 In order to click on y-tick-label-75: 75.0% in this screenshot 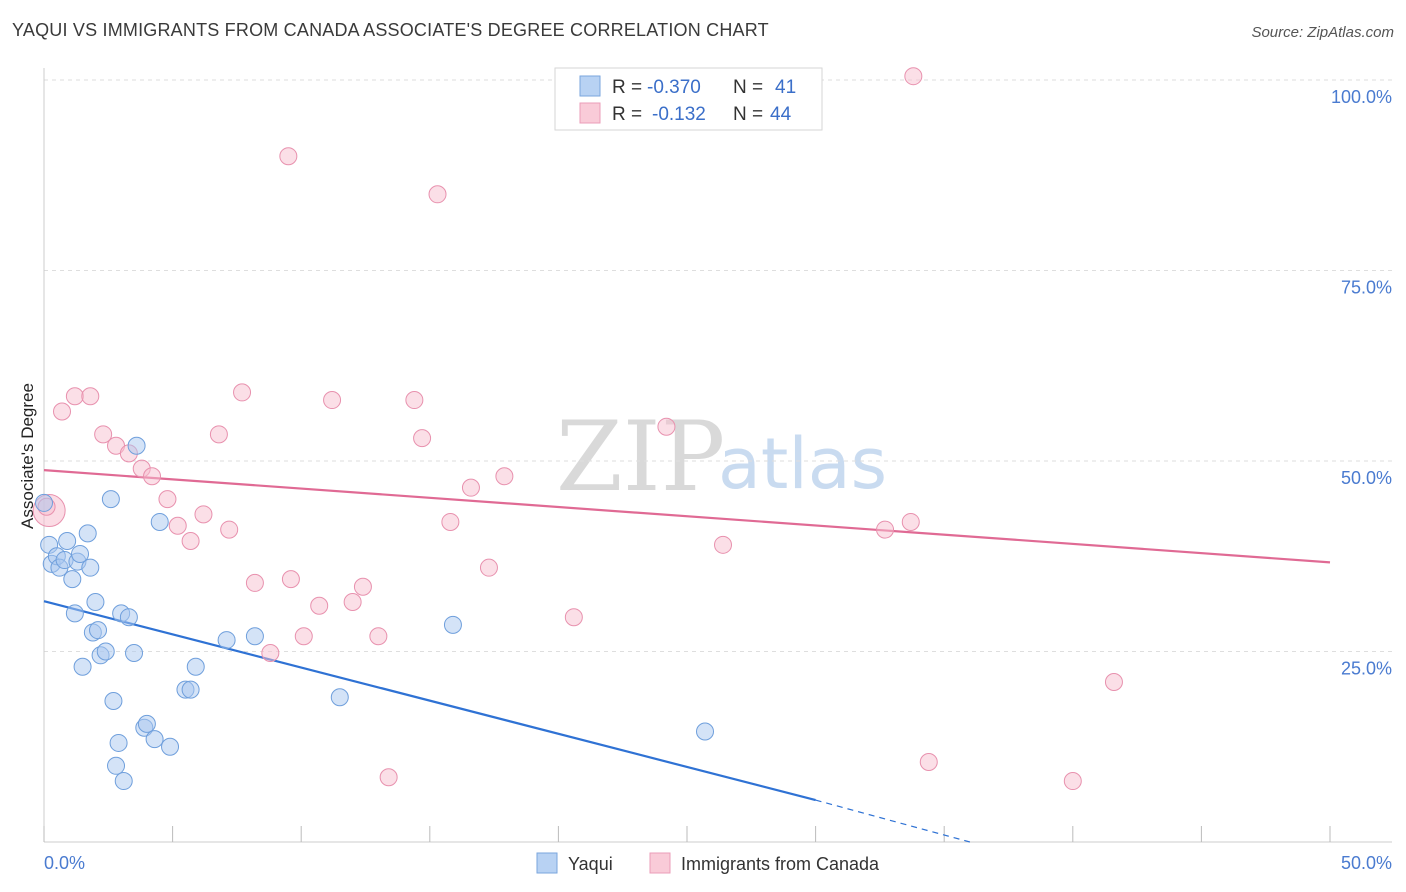, I will do `click(1366, 288)`.